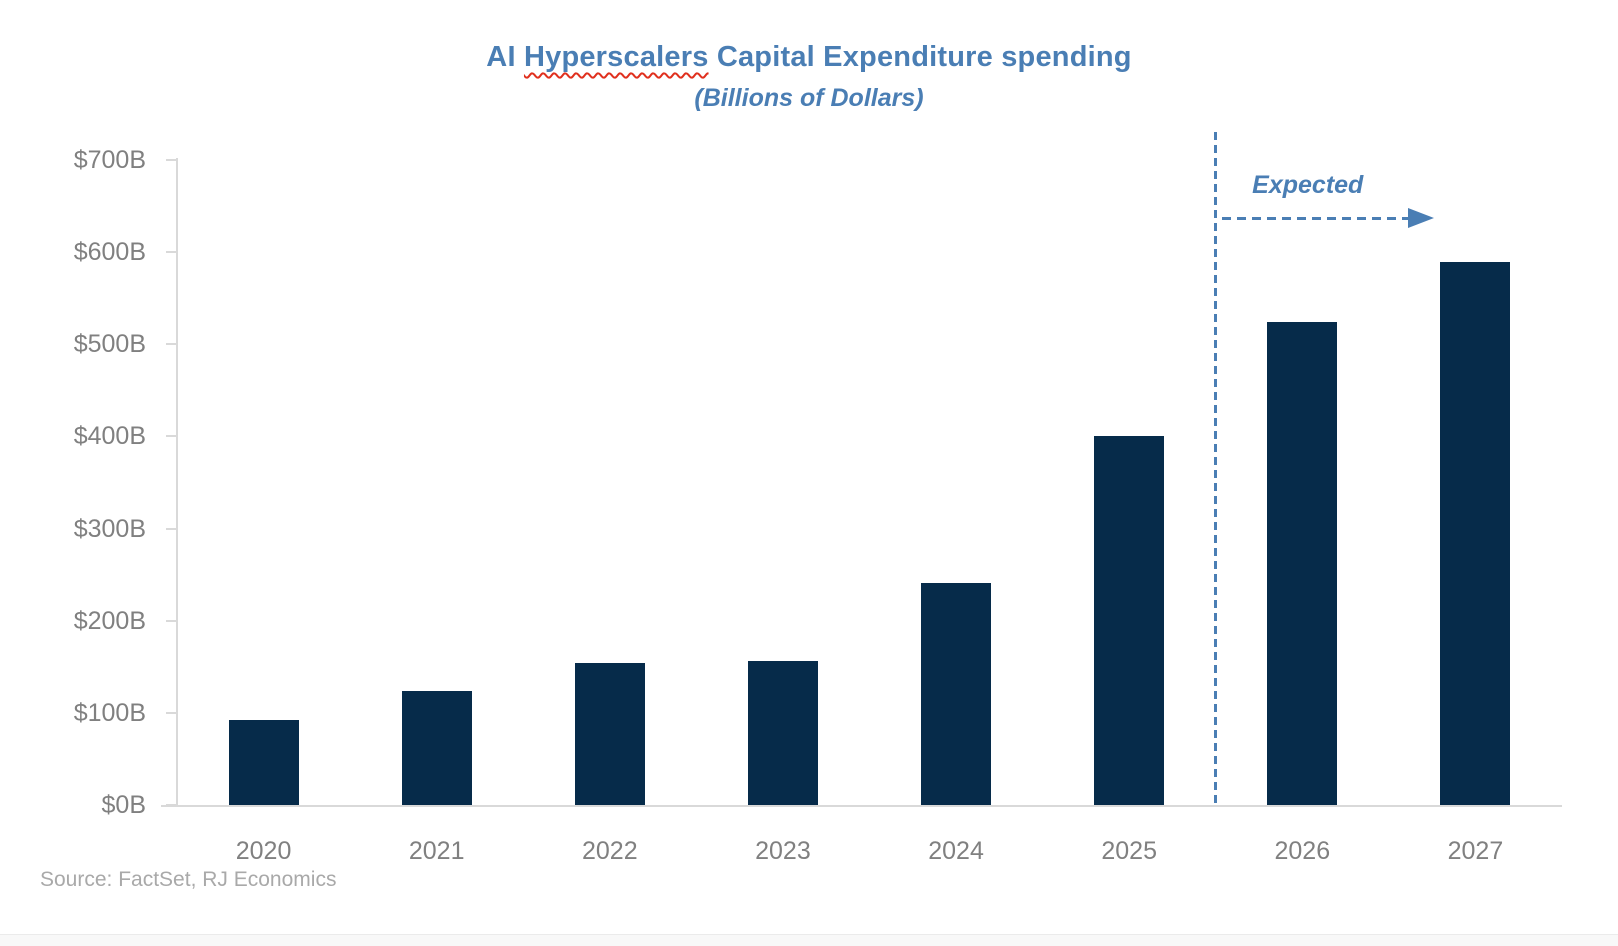 Image resolution: width=1618 pixels, height=946 pixels. Describe the element at coordinates (956, 851) in the screenshot. I see `x-tick-label-2024: 2024` at that location.